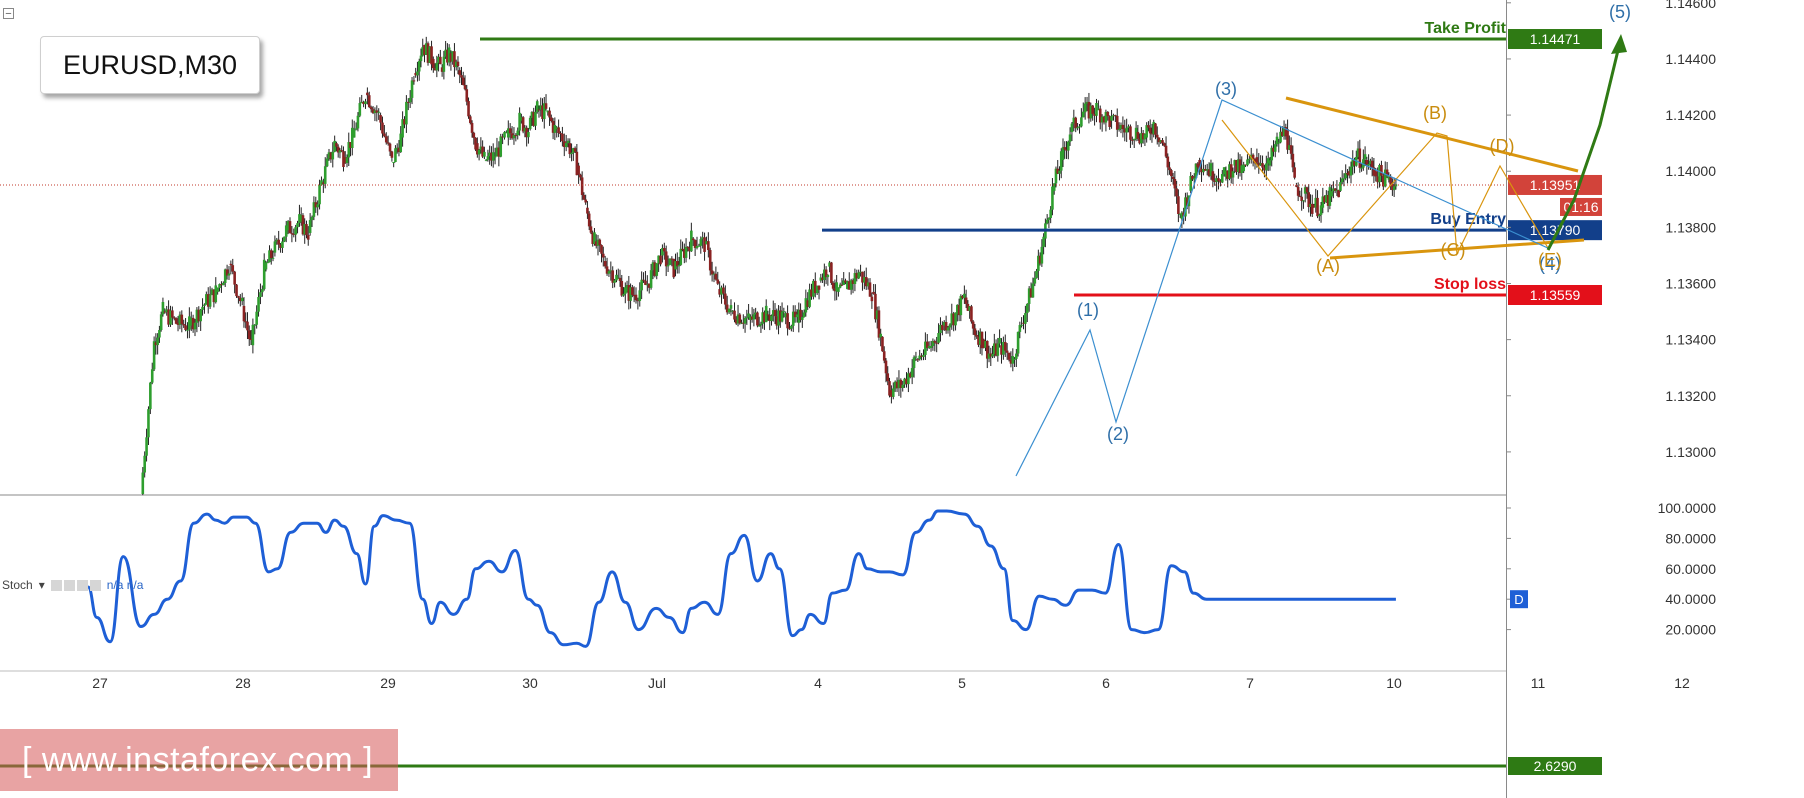 This screenshot has width=1804, height=798. What do you see at coordinates (41, 585) in the screenshot?
I see `chevron-down-icon: ▾` at bounding box center [41, 585].